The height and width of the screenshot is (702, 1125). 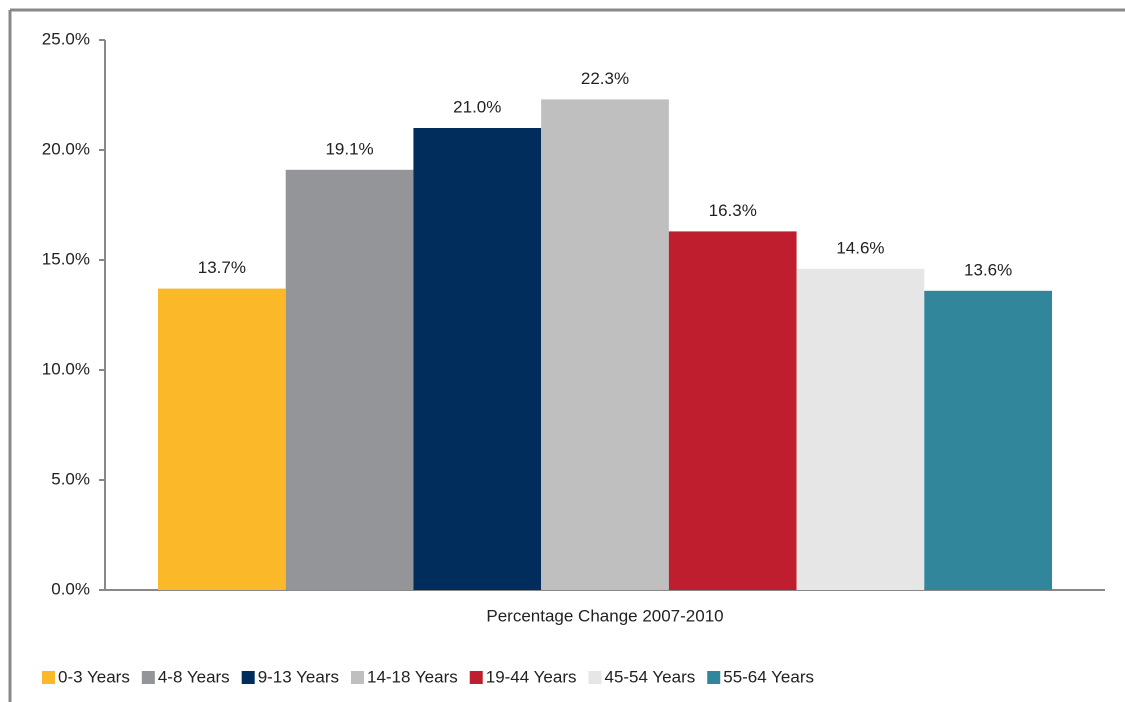 I want to click on y-tick-label: 10.0%, so click(x=66, y=368).